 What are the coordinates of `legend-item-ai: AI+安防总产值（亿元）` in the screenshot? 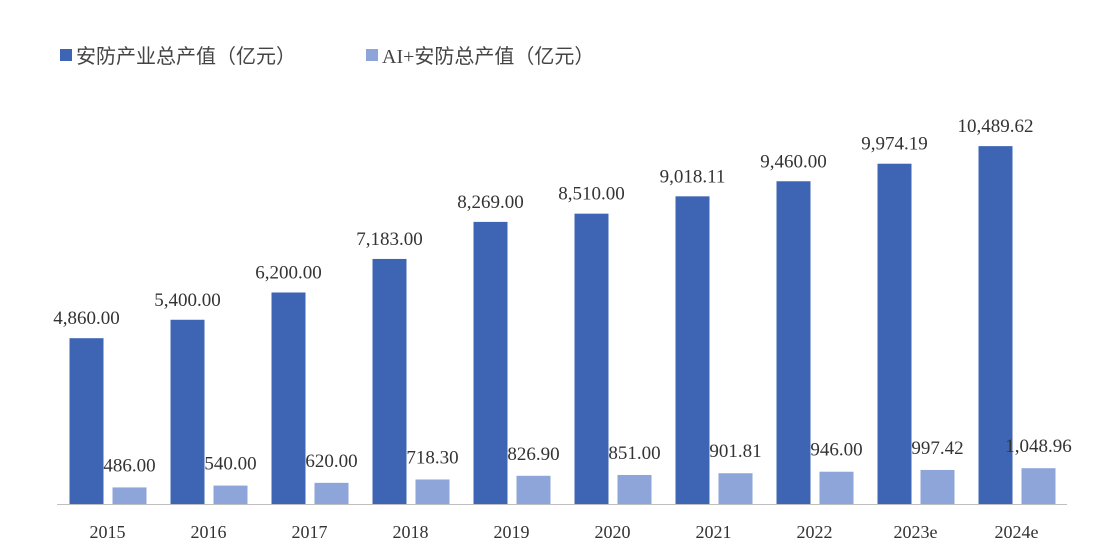 It's located at (480, 54).